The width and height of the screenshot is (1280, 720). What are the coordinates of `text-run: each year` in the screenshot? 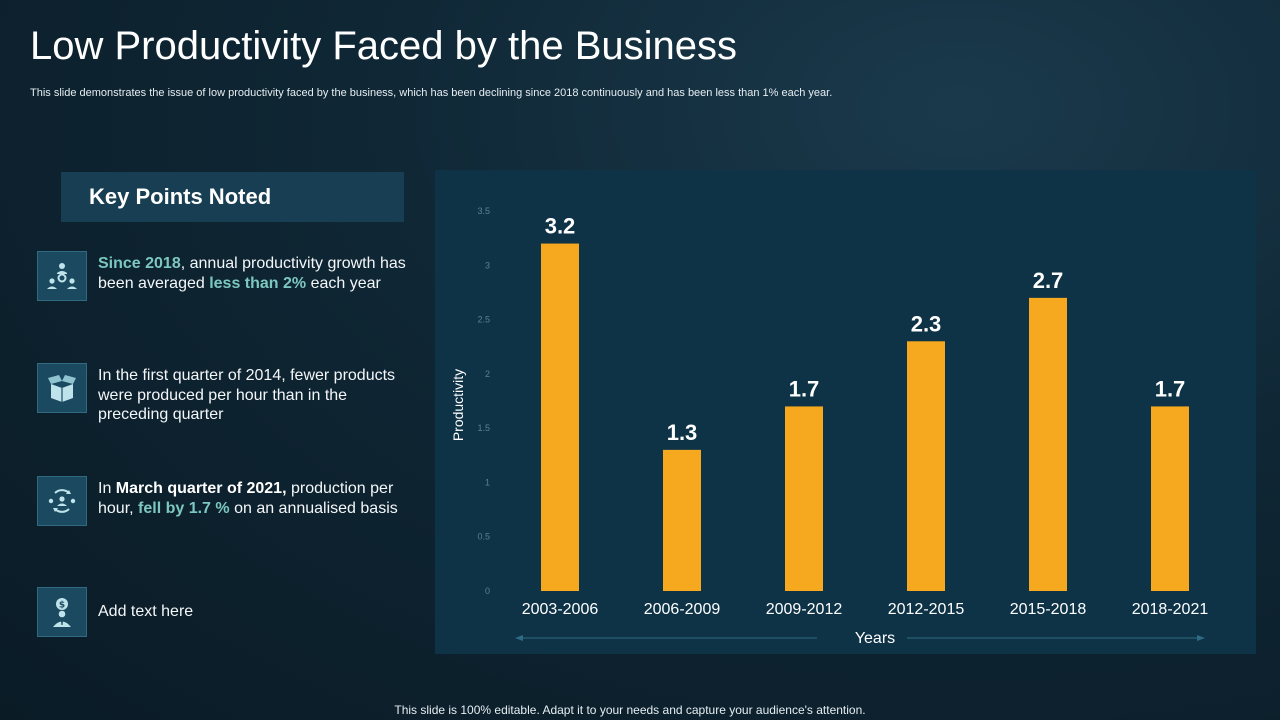 It's located at (343, 283).